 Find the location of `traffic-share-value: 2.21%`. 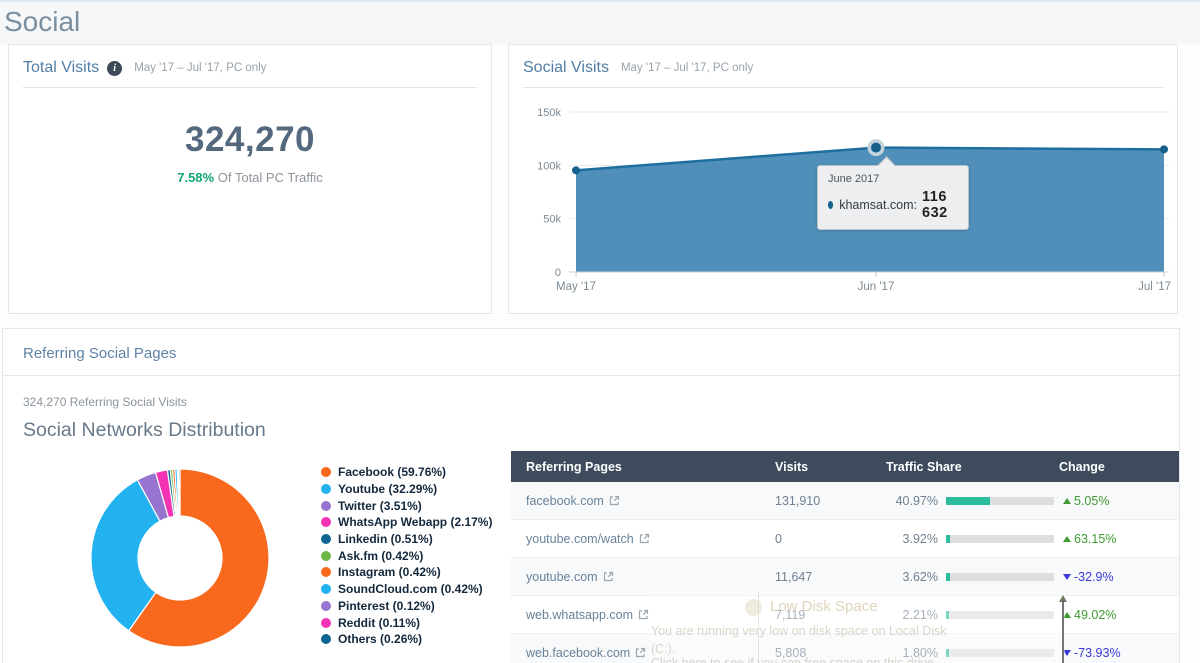

traffic-share-value: 2.21% is located at coordinates (920, 614).